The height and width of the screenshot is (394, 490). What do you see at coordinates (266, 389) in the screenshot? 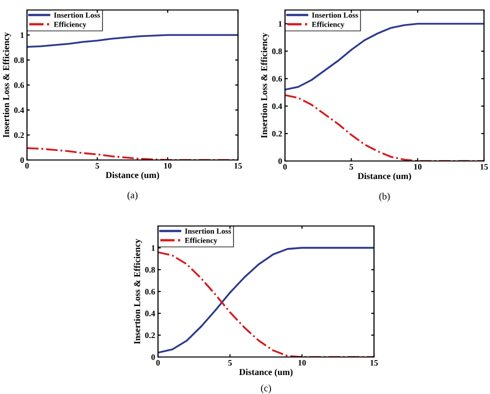
I see `text: (c)` at bounding box center [266, 389].